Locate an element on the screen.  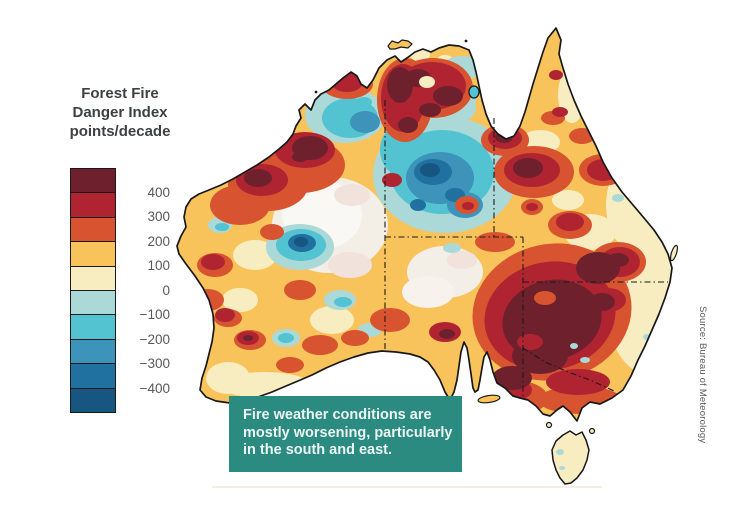
baseline-rule is located at coordinates (407, 487).